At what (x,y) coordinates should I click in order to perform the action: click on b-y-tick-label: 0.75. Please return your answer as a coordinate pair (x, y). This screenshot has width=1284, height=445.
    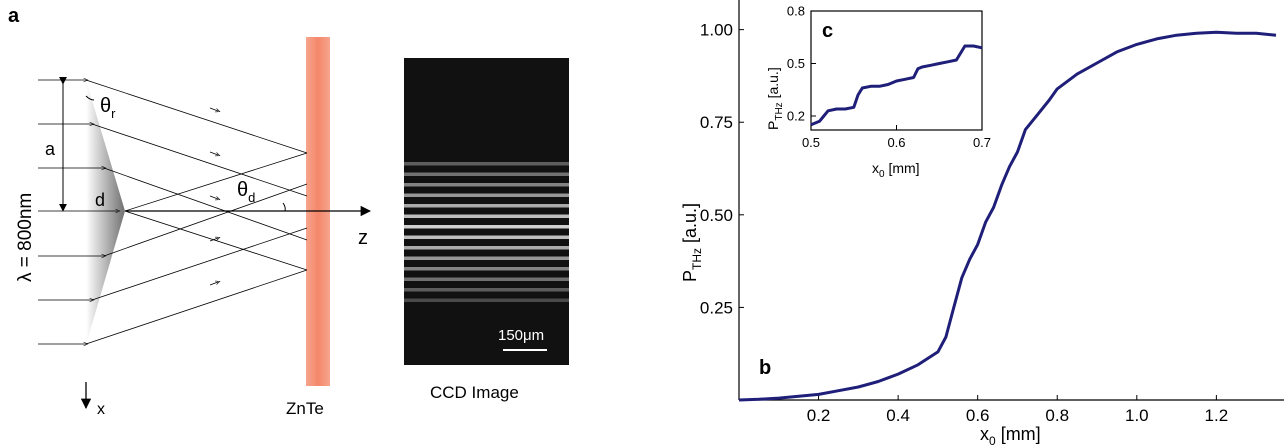
    Looking at the image, I should click on (716, 122).